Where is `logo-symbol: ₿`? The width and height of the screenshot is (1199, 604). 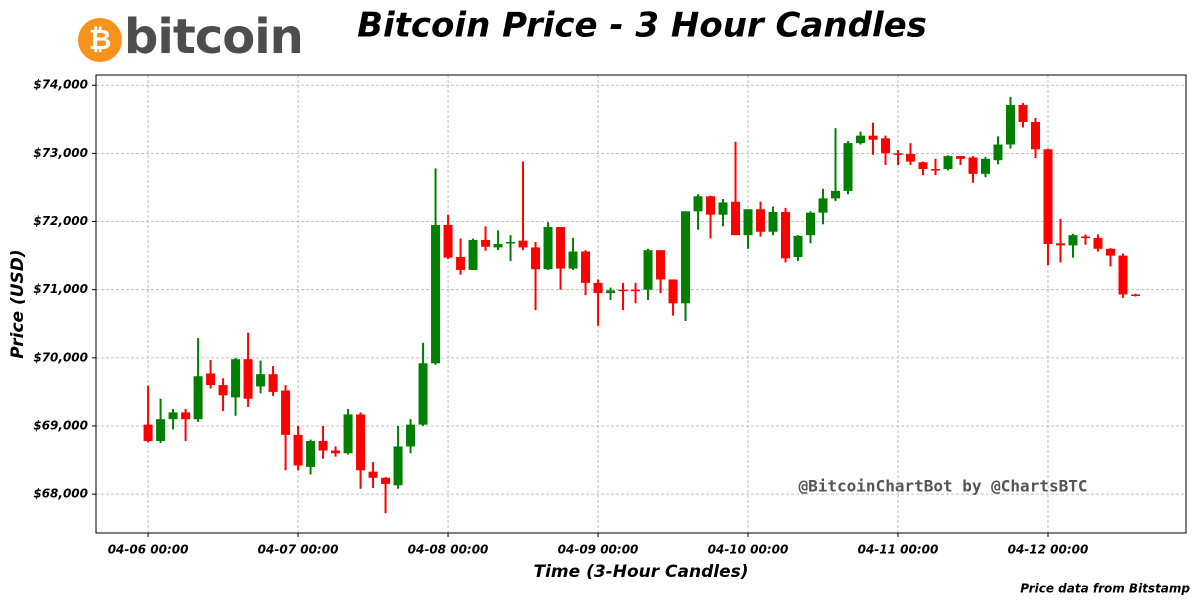 logo-symbol: ₿ is located at coordinates (100, 39).